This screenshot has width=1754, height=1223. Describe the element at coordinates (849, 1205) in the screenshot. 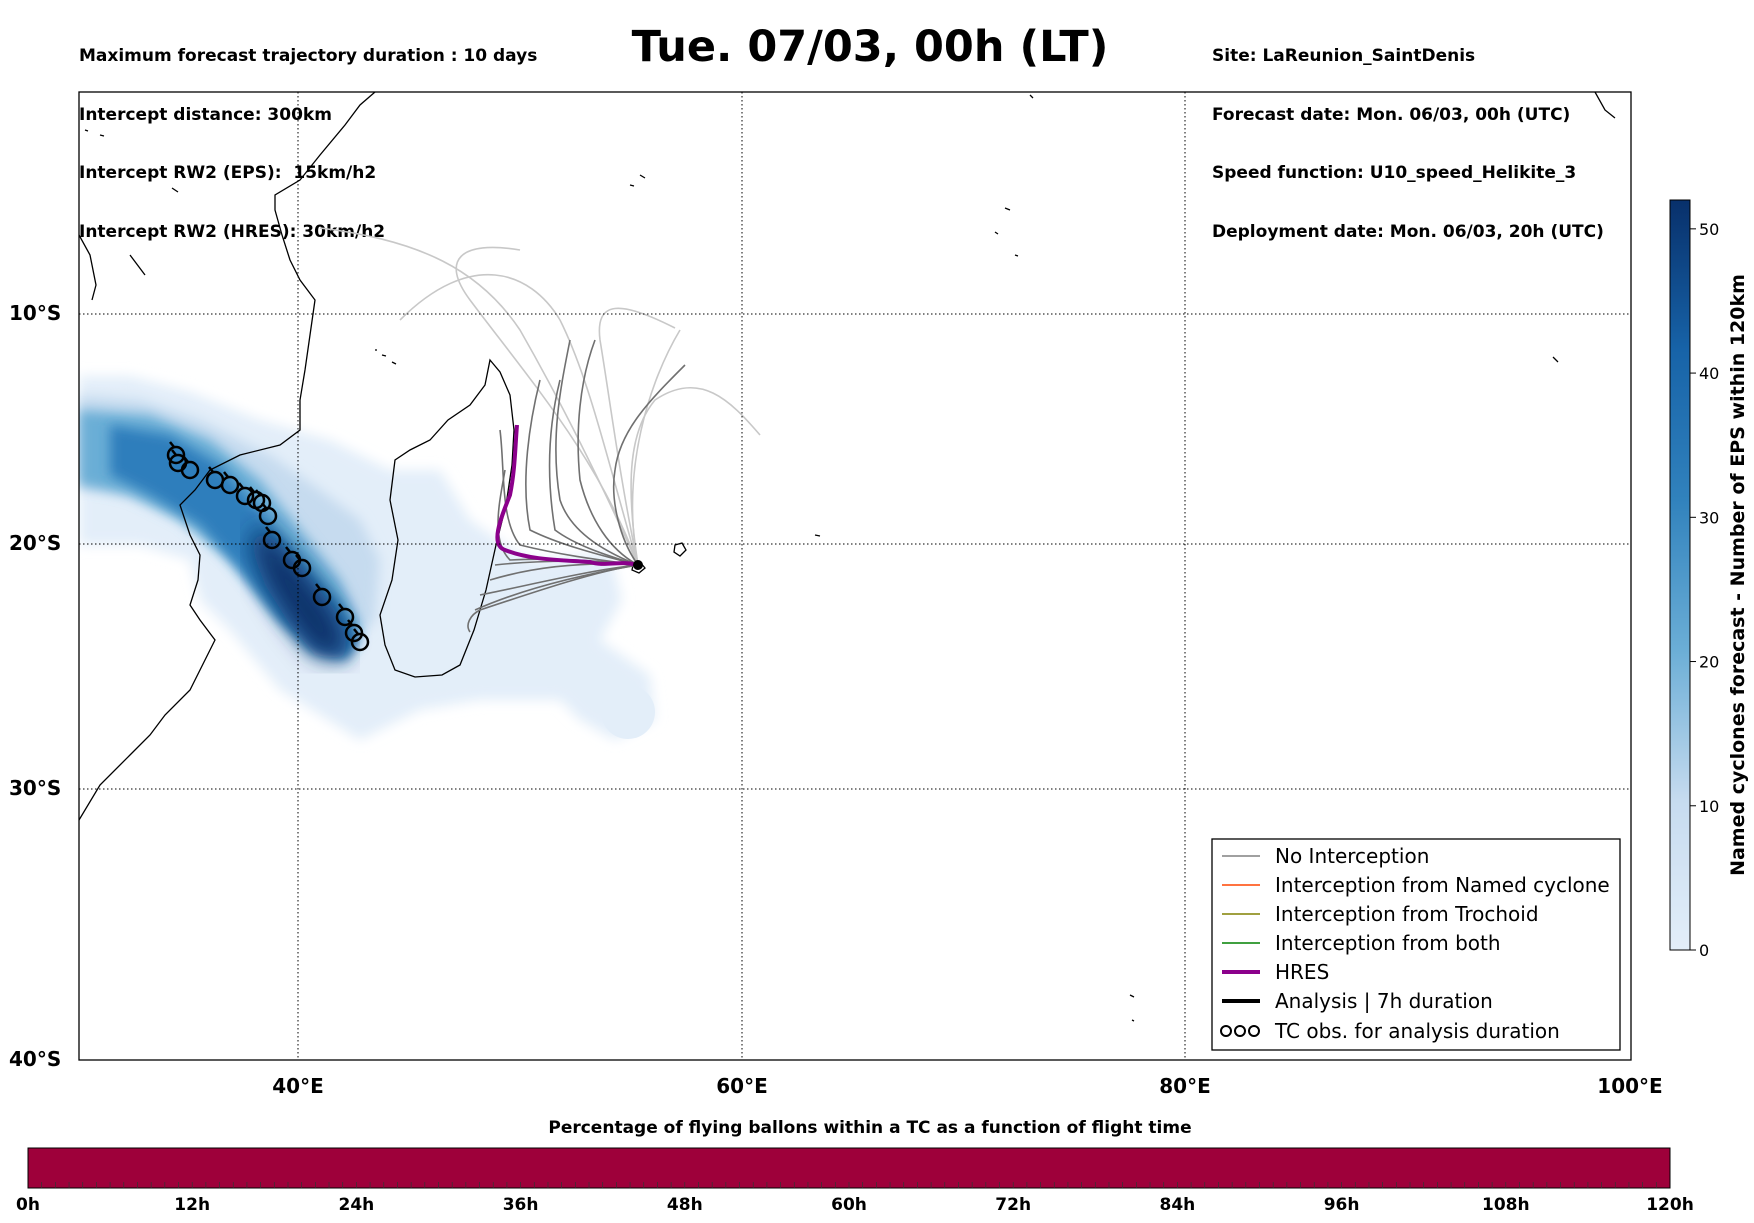

I see `flight-time-tick-label: 60h` at that location.